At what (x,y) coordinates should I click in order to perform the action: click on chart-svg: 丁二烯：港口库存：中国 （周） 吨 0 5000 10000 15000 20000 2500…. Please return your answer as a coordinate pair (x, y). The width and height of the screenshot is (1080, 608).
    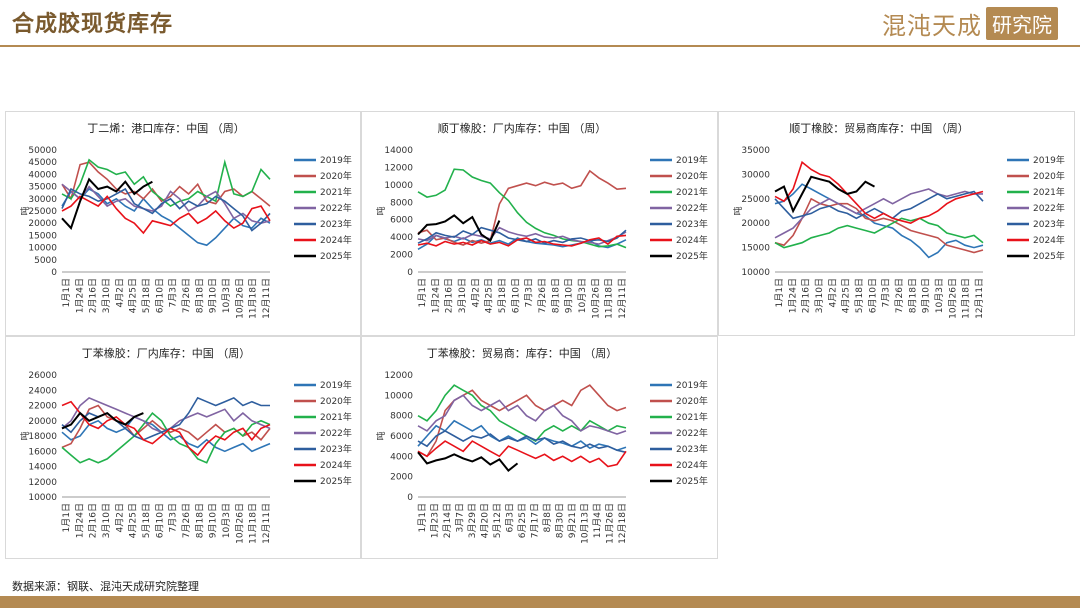
    Looking at the image, I should click on (185, 220).